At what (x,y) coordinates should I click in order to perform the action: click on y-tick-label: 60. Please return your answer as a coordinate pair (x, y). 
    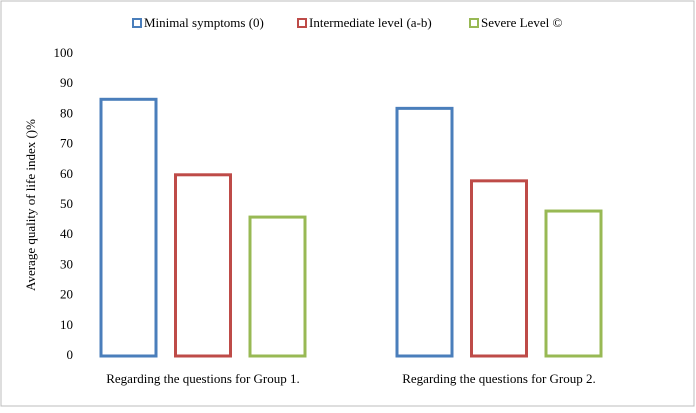
    Looking at the image, I should click on (66, 173).